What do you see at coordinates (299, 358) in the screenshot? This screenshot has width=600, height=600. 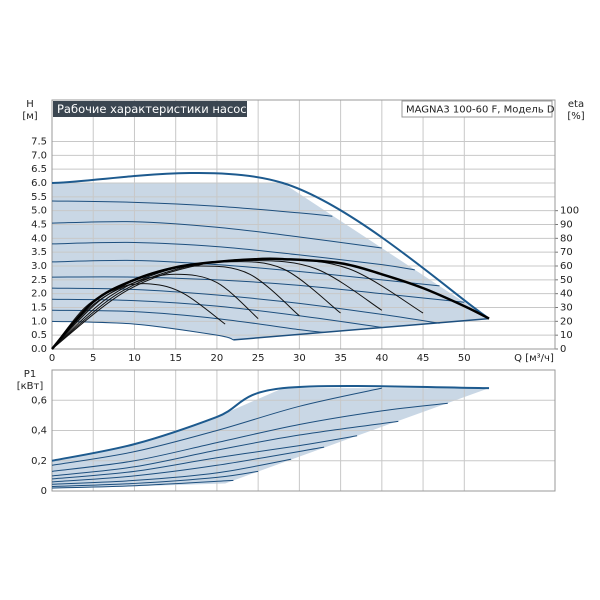 I see `x-tick-label: 30` at bounding box center [299, 358].